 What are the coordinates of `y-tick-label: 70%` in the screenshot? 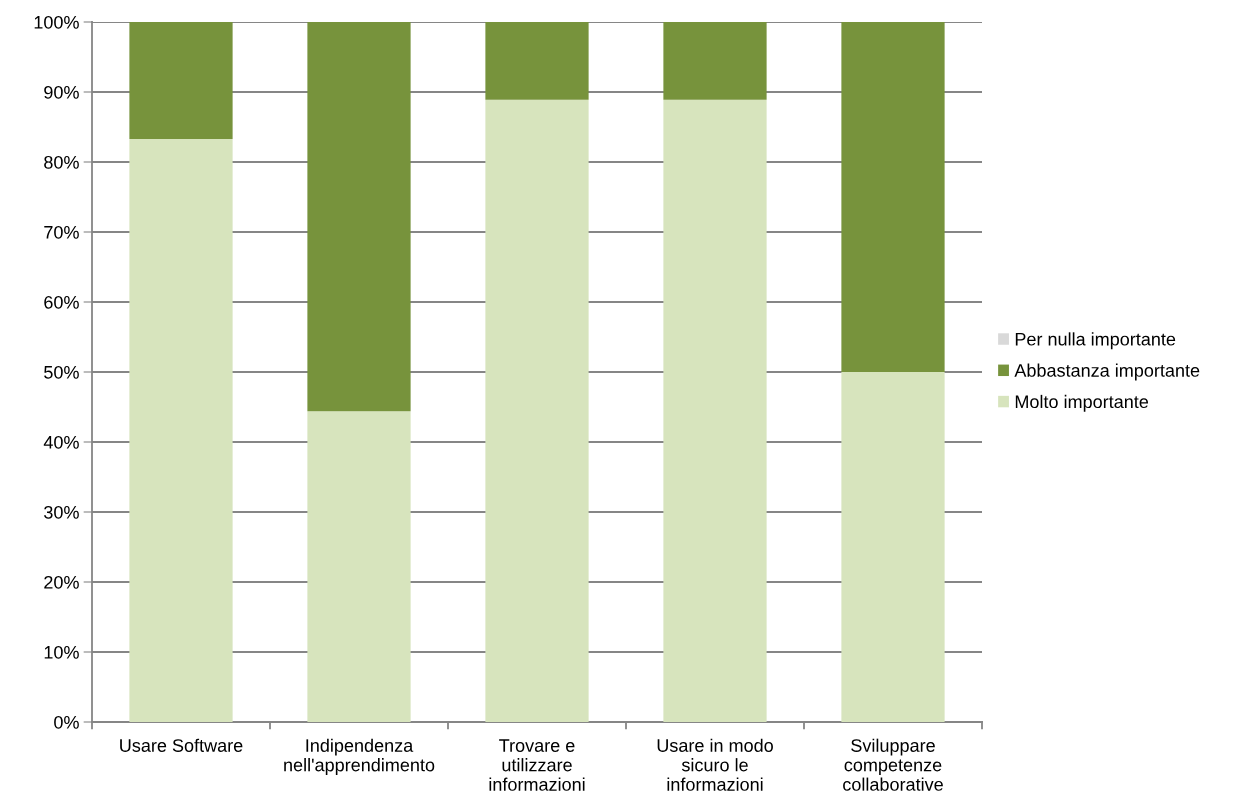 It's located at (61, 232).